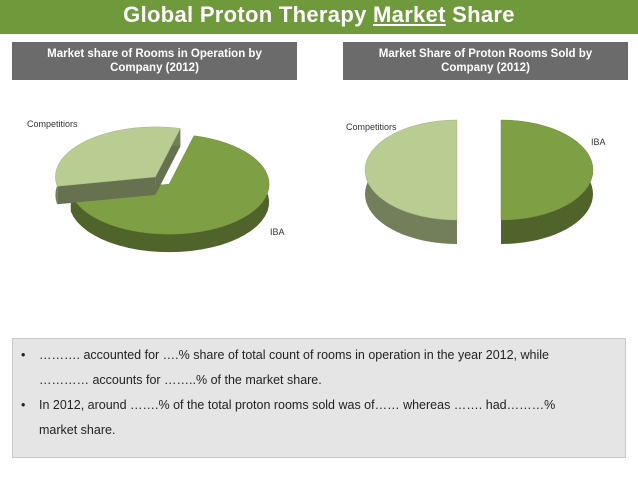 The width and height of the screenshot is (638, 479). What do you see at coordinates (77, 430) in the screenshot?
I see `bullet-2-line-2: market share.` at bounding box center [77, 430].